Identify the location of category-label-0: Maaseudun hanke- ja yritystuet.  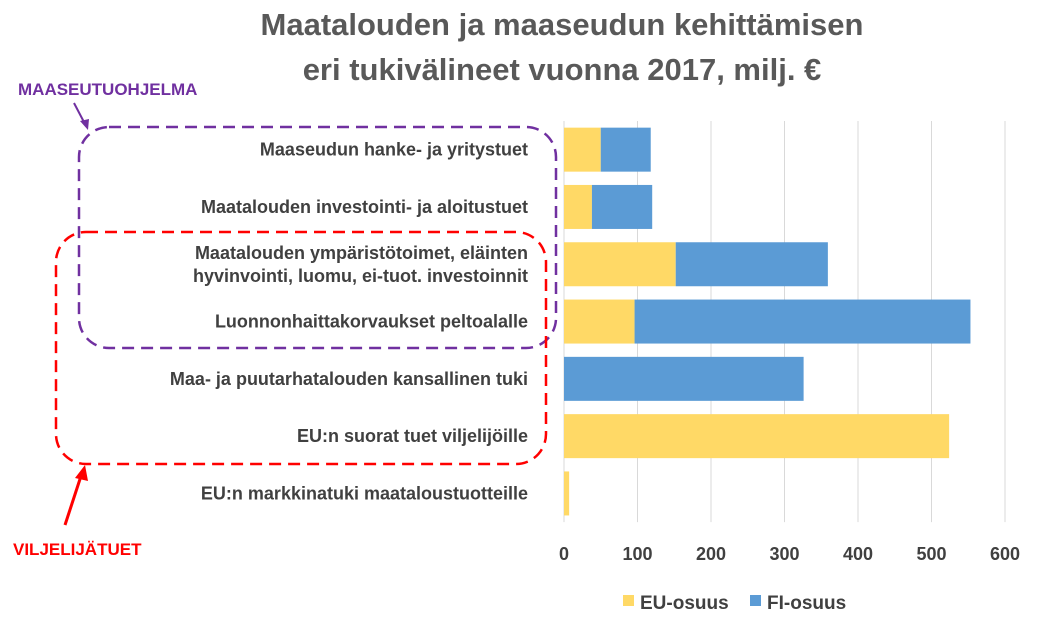
(394, 150).